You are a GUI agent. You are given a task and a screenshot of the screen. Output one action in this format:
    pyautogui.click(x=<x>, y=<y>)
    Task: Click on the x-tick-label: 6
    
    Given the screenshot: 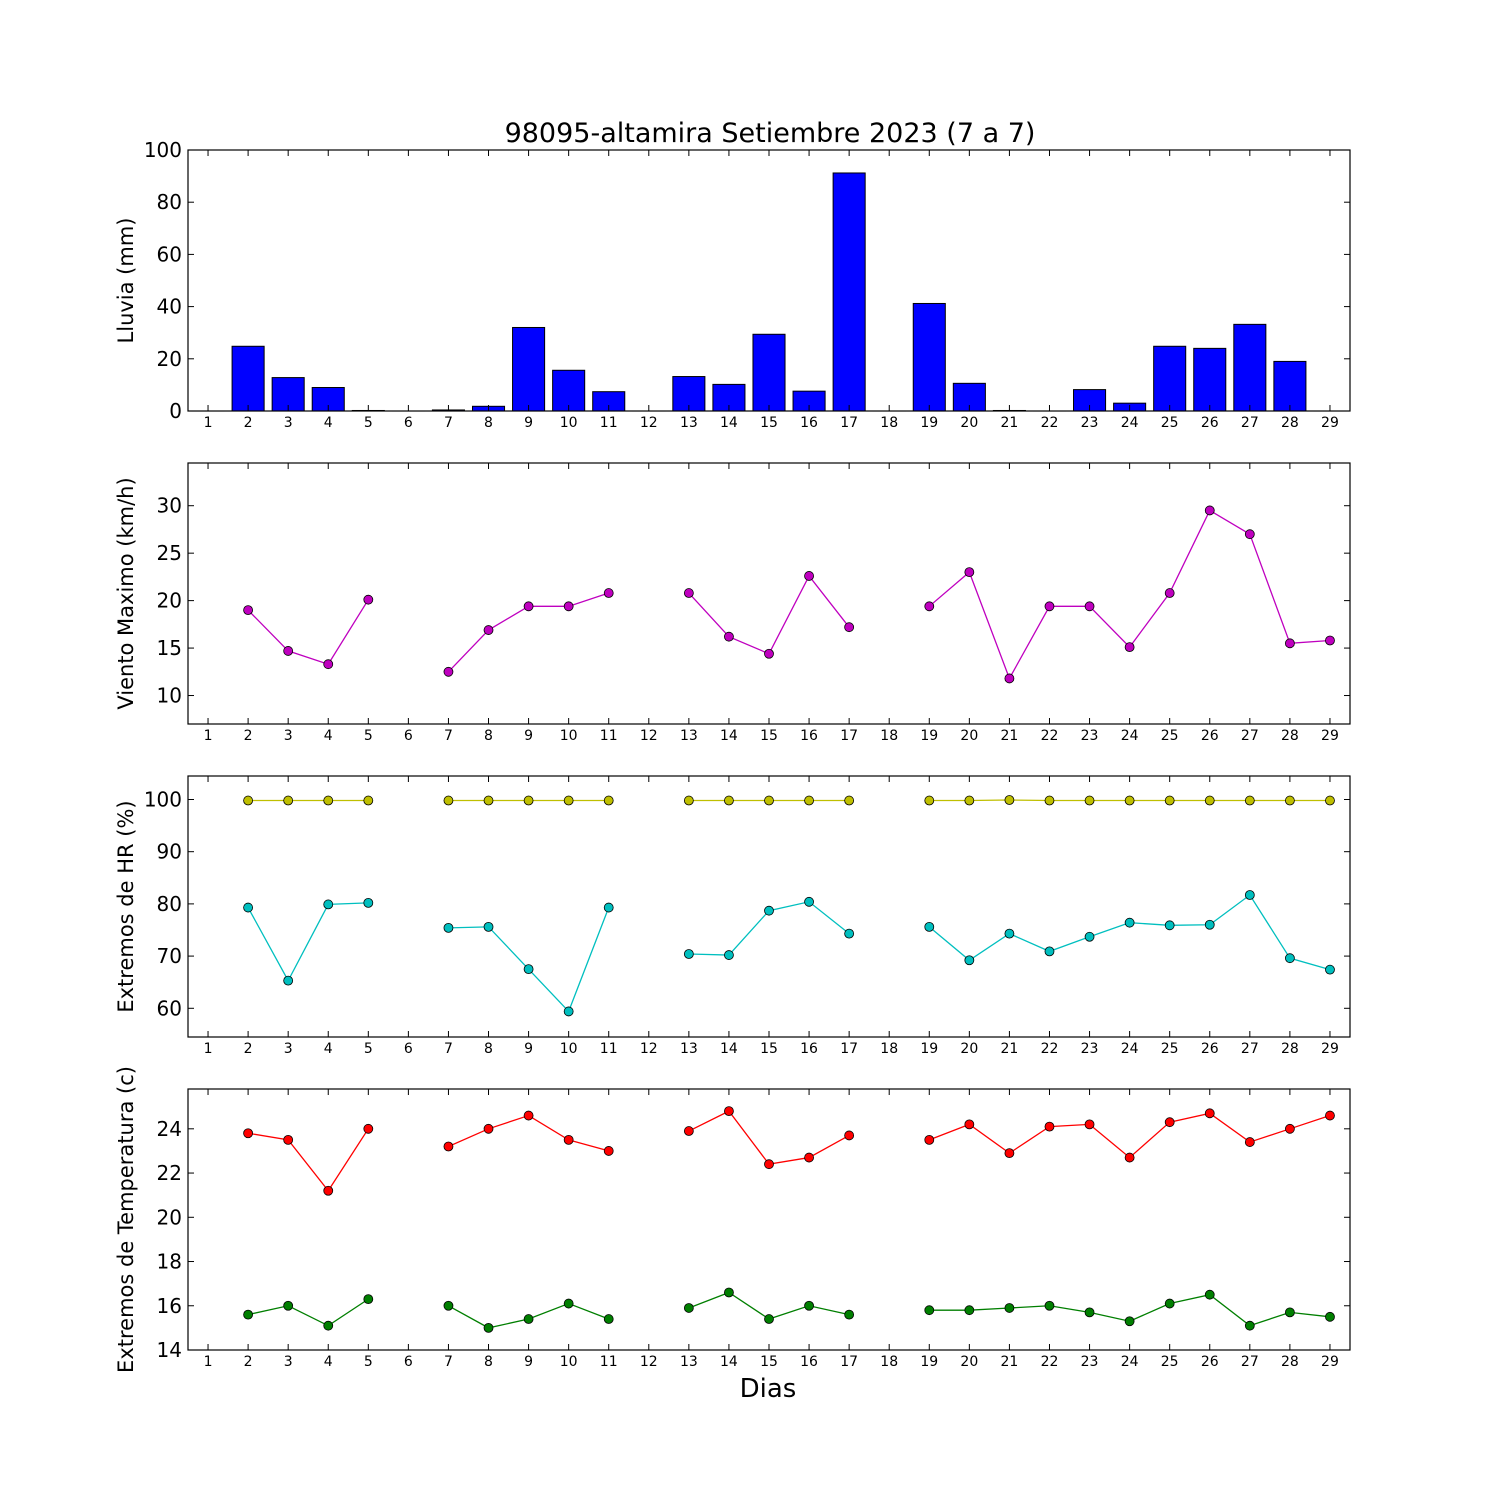 What is the action you would take?
    pyautogui.click(x=408, y=1049)
    